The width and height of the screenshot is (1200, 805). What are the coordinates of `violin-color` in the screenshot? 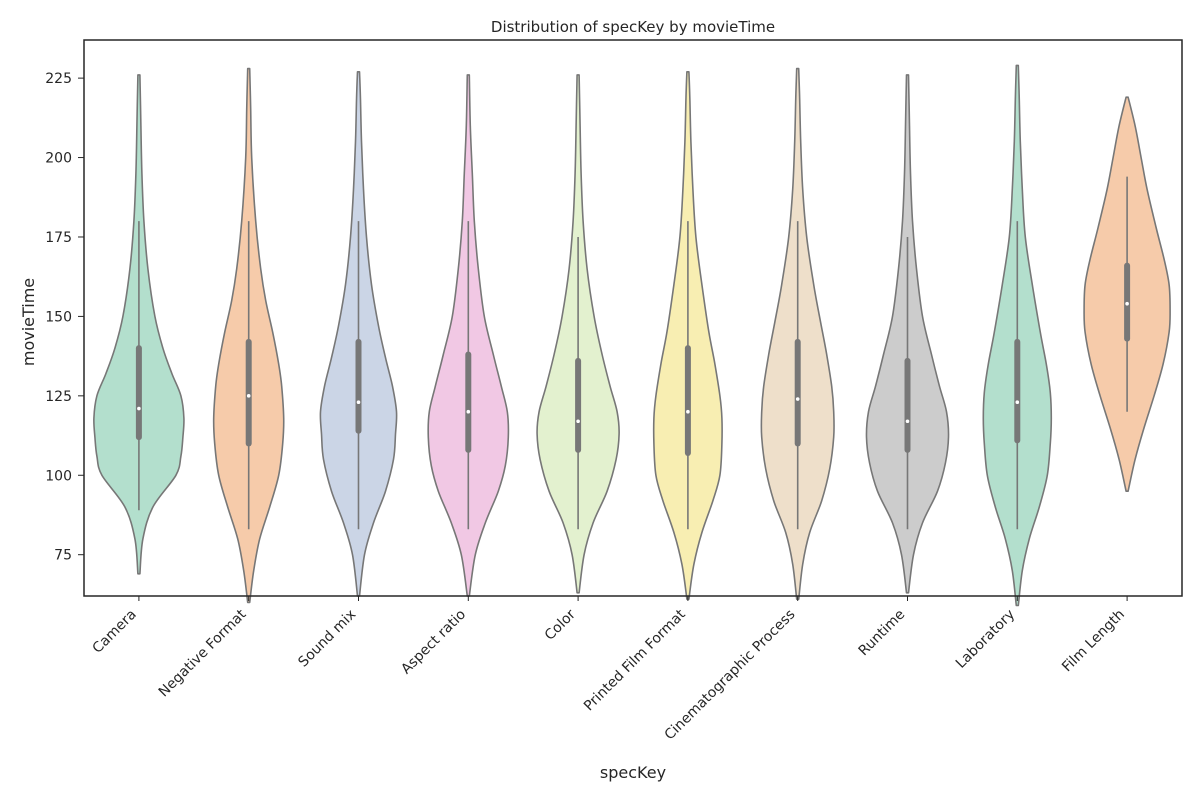 It's located at (578, 334).